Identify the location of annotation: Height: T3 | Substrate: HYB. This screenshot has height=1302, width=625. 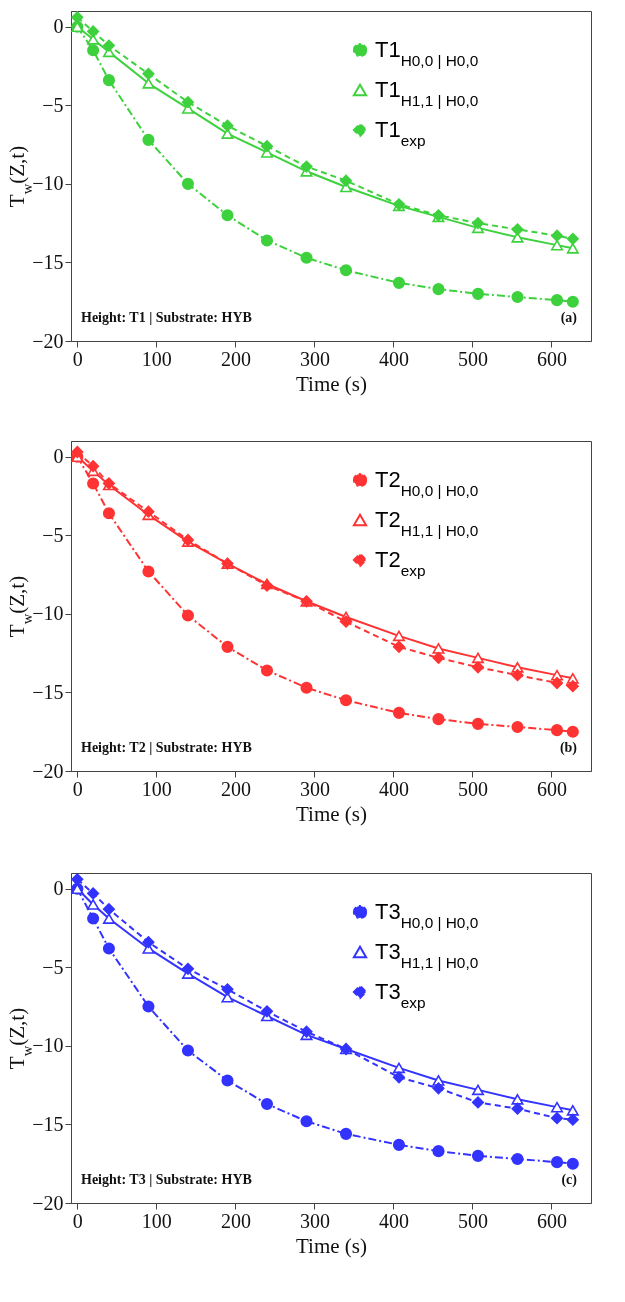
(166, 1179).